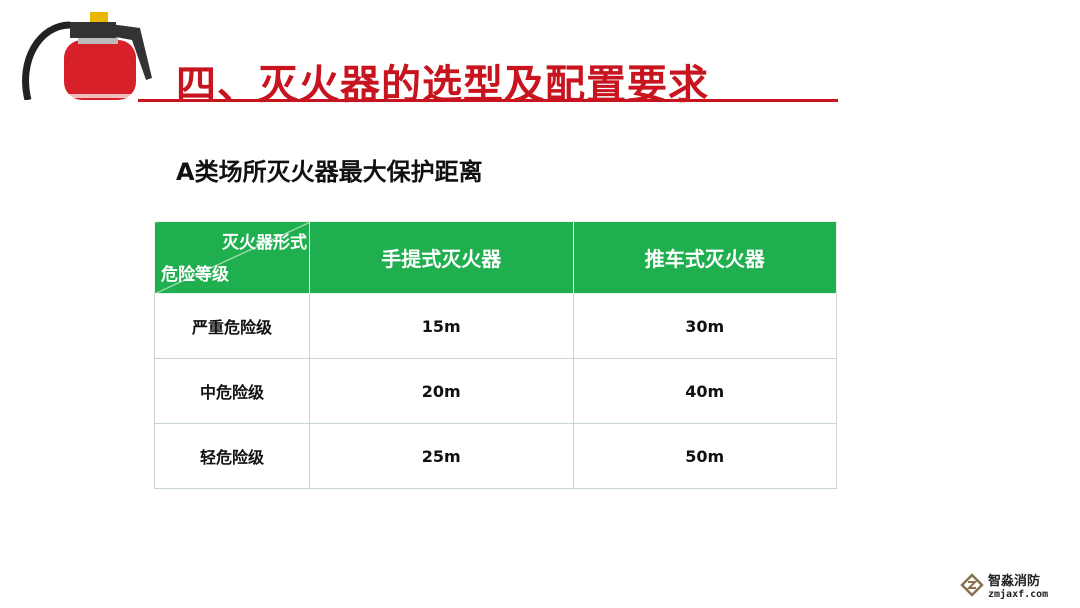 This screenshot has width=1080, height=608. I want to click on table-cell: 30m, so click(704, 326).